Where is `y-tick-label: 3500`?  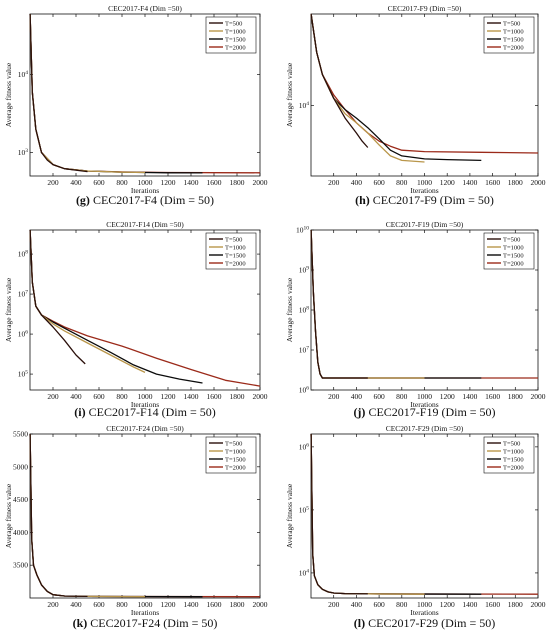
y-tick-label: 3500 is located at coordinates (20, 565).